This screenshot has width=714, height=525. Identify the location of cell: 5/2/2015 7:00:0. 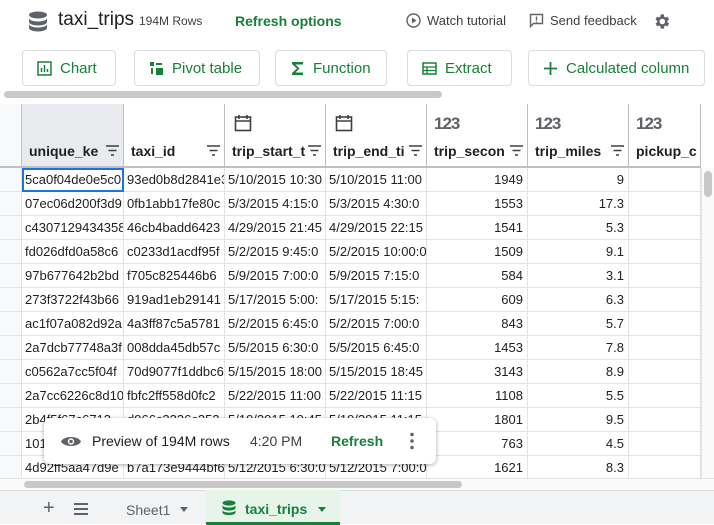
(376, 324).